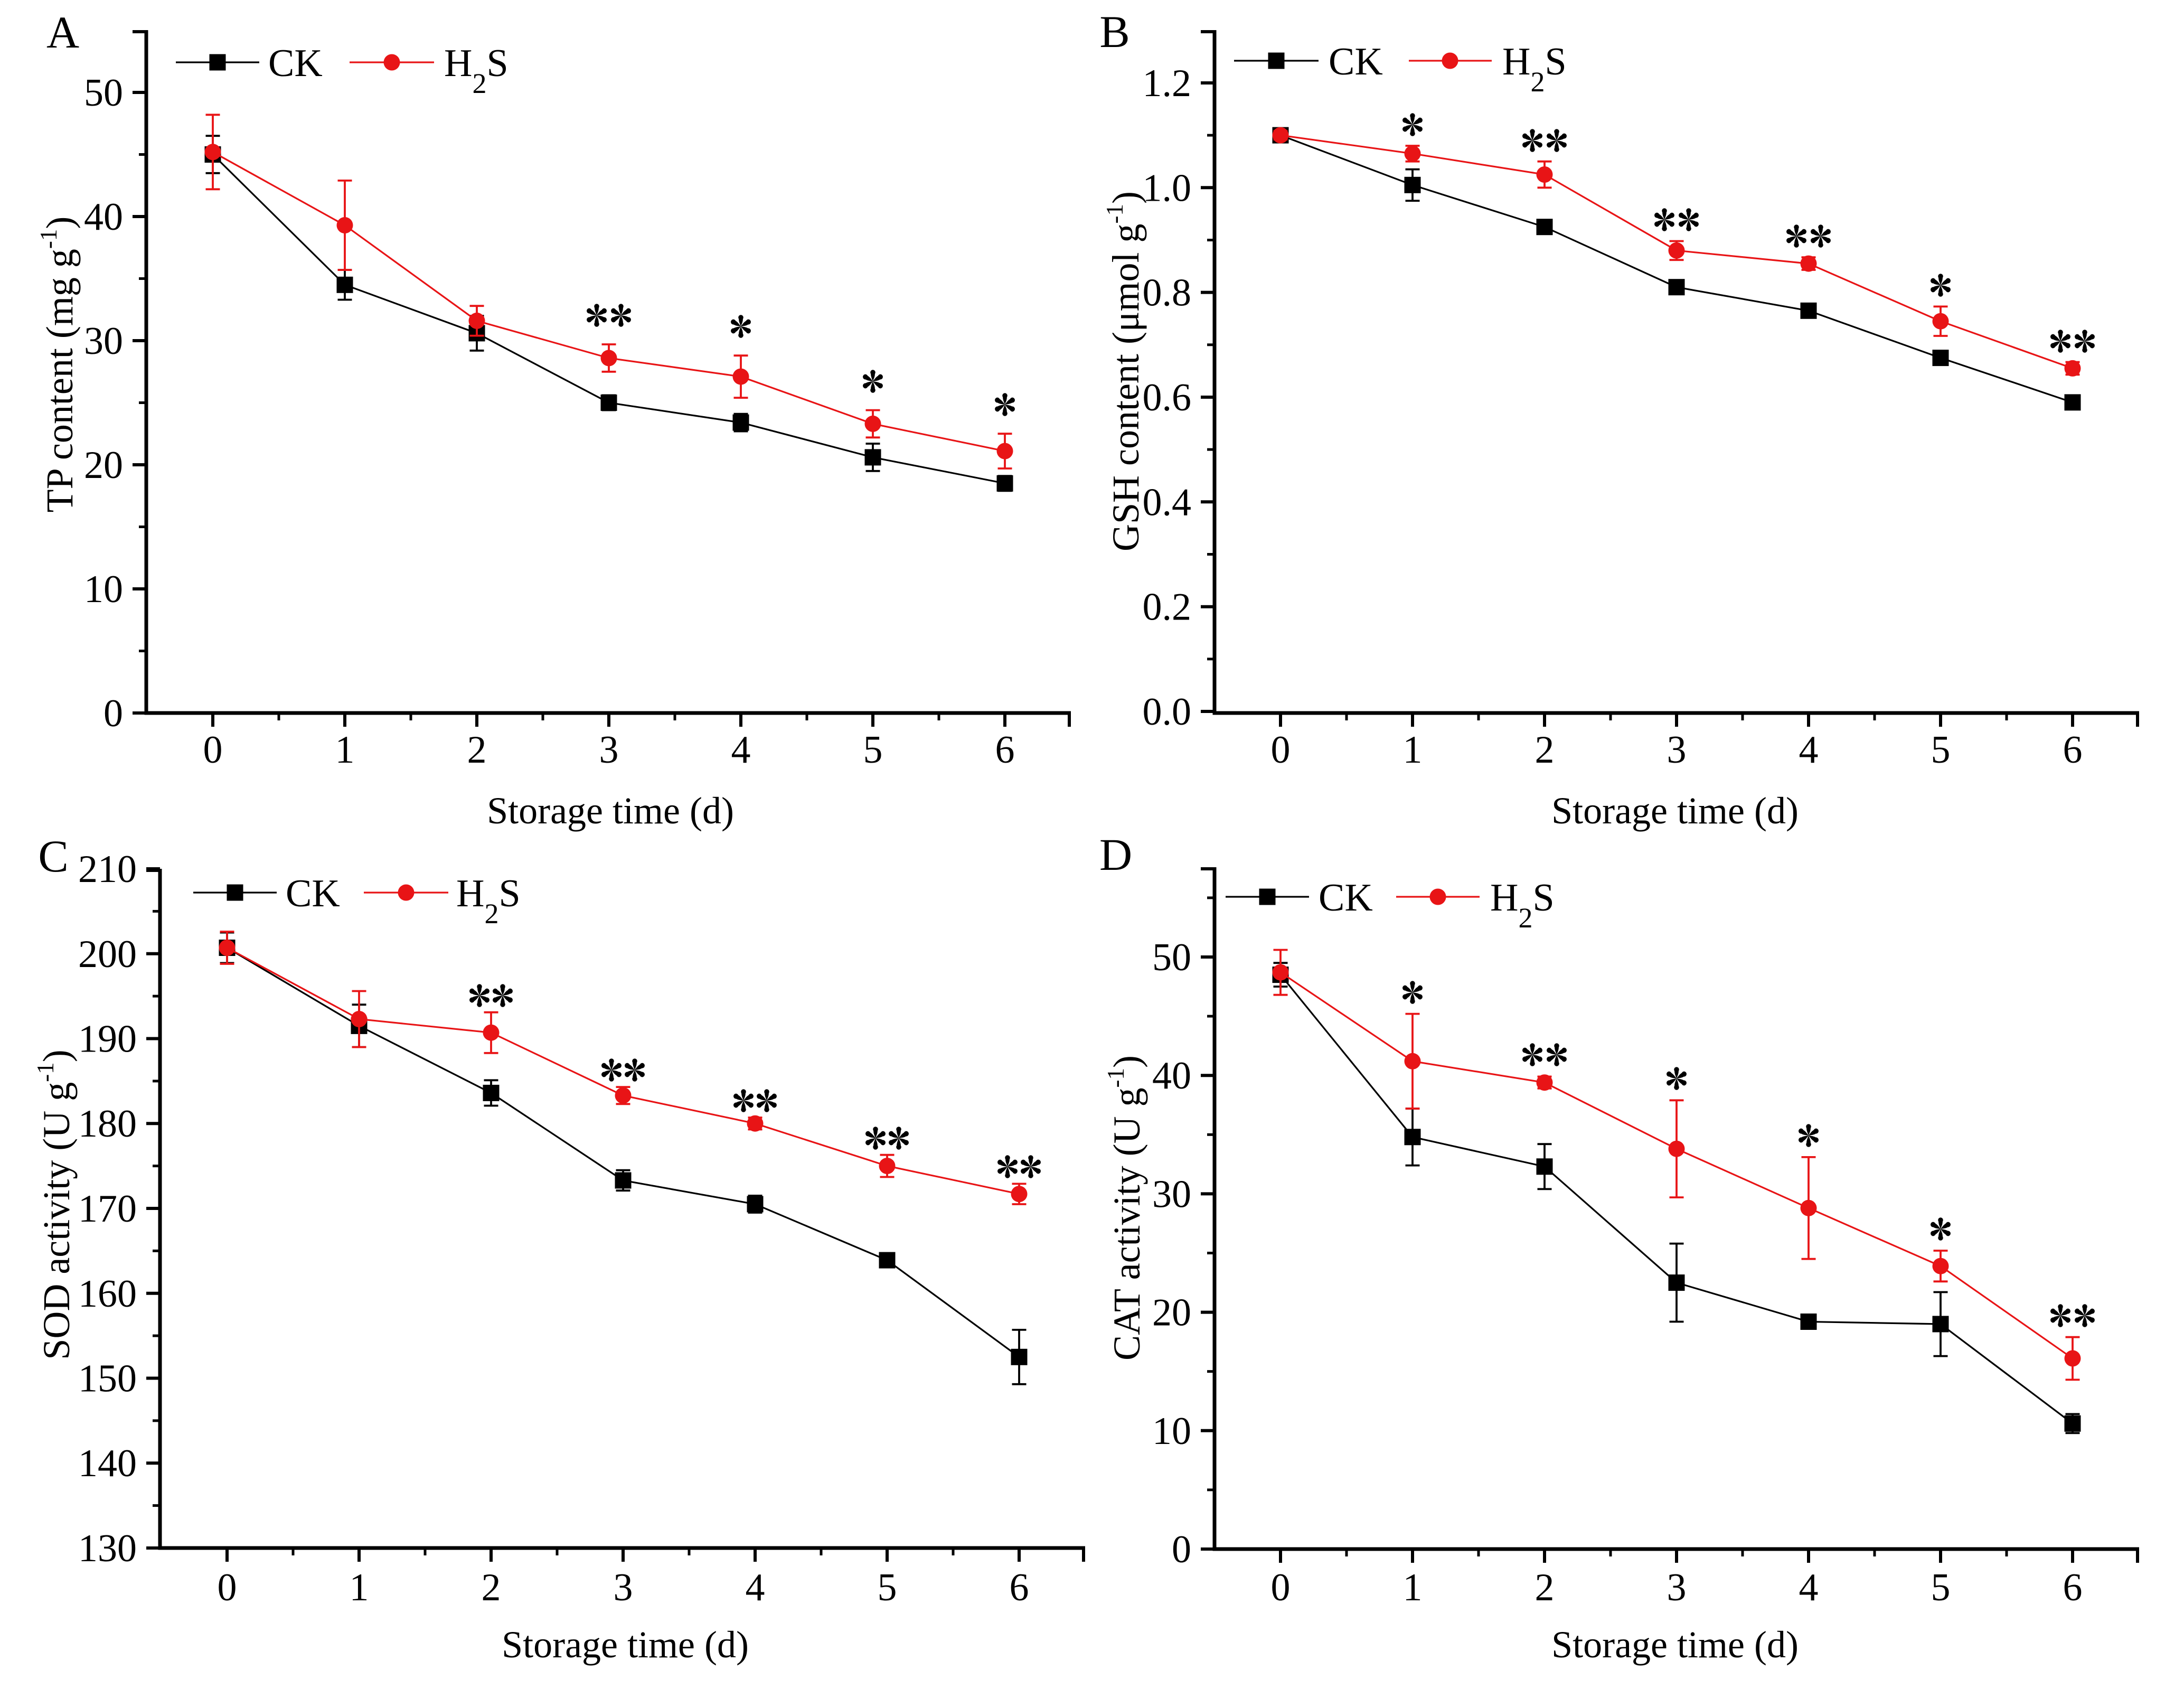 The width and height of the screenshot is (2184, 1698). I want to click on svg-text: 180, so click(107, 1124).